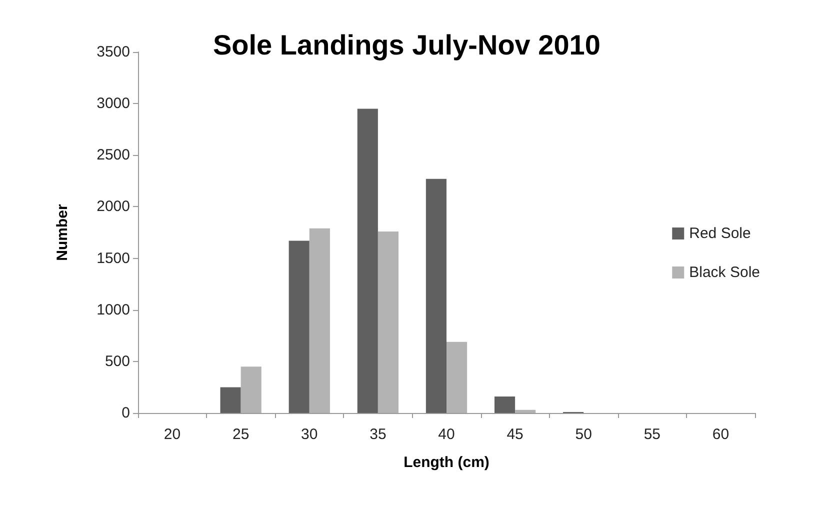  Describe the element at coordinates (113, 103) in the screenshot. I see `y-tick-label: 3000` at that location.